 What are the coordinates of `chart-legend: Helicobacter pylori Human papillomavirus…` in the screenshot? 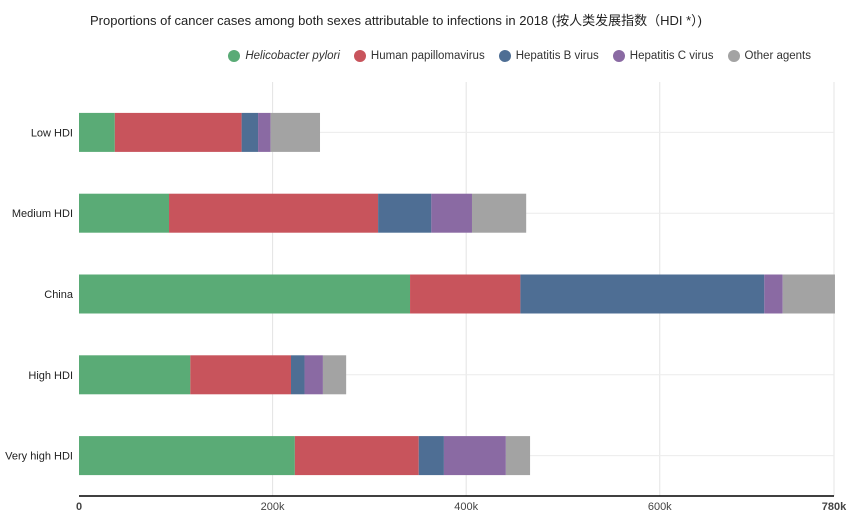 It's located at (519, 56).